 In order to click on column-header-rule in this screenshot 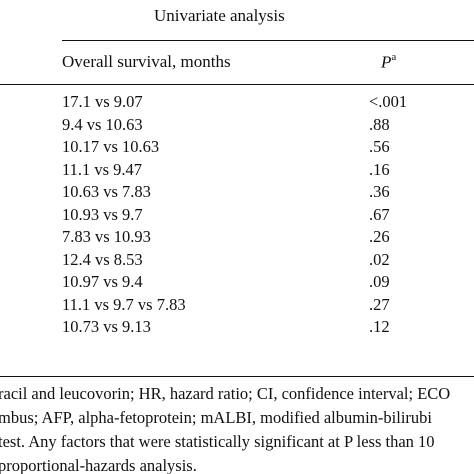, I will do `click(237, 84)`.